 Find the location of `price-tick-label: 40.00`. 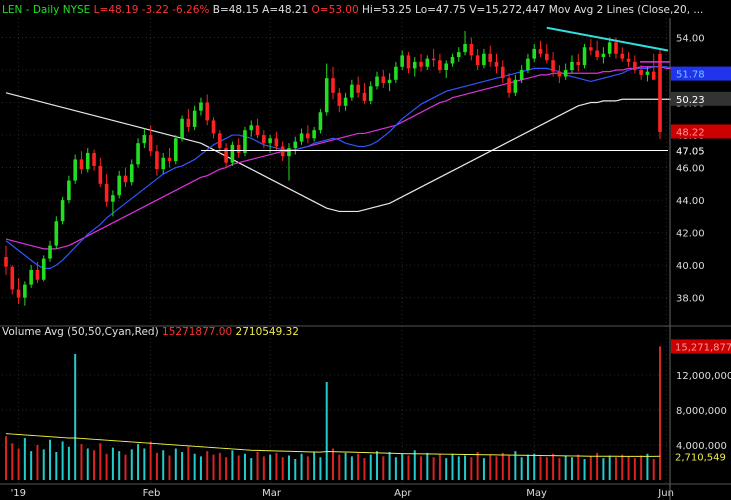

price-tick-label: 40.00 is located at coordinates (690, 266).